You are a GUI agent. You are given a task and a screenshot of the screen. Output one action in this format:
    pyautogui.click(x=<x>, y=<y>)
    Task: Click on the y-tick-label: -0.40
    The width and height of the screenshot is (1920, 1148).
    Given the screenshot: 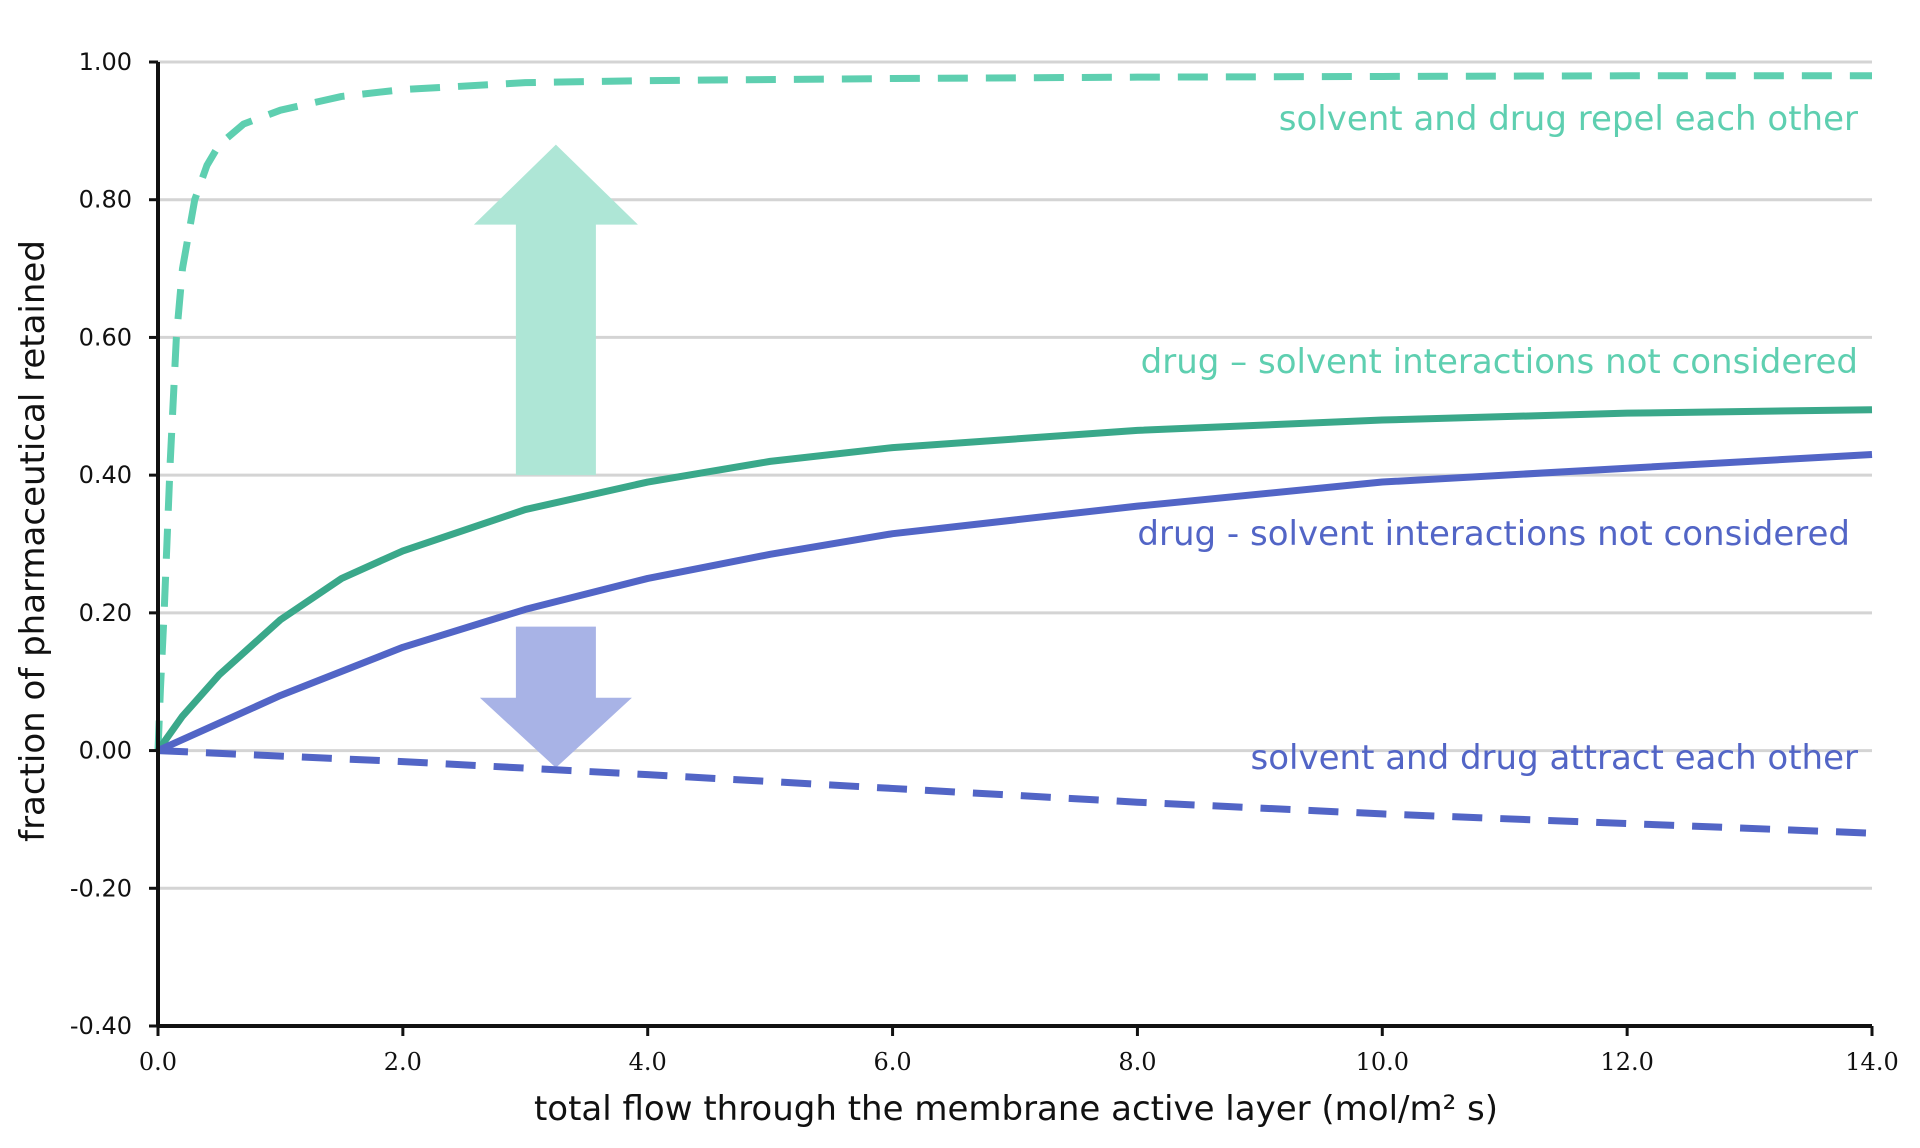 What is the action you would take?
    pyautogui.click(x=101, y=1026)
    